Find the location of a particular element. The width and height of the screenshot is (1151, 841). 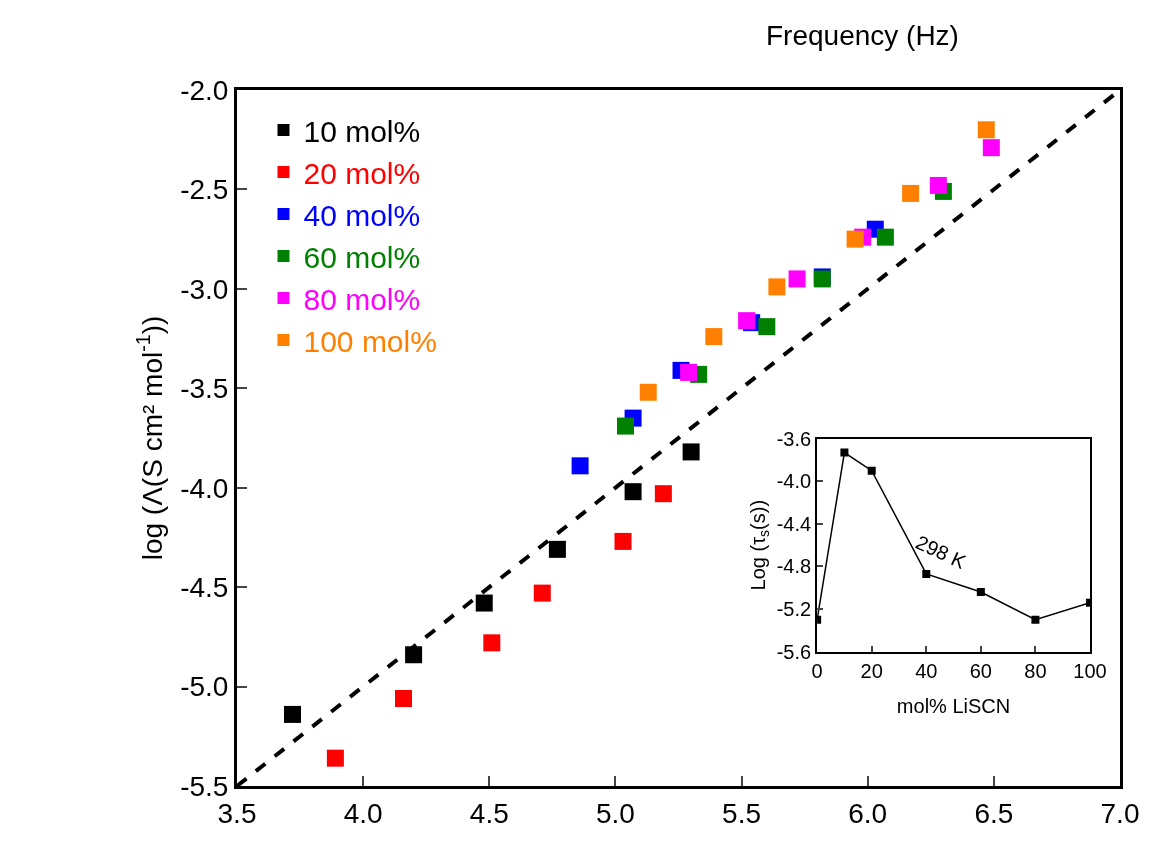

y-tick-label: -4.4 is located at coordinates (794, 523).